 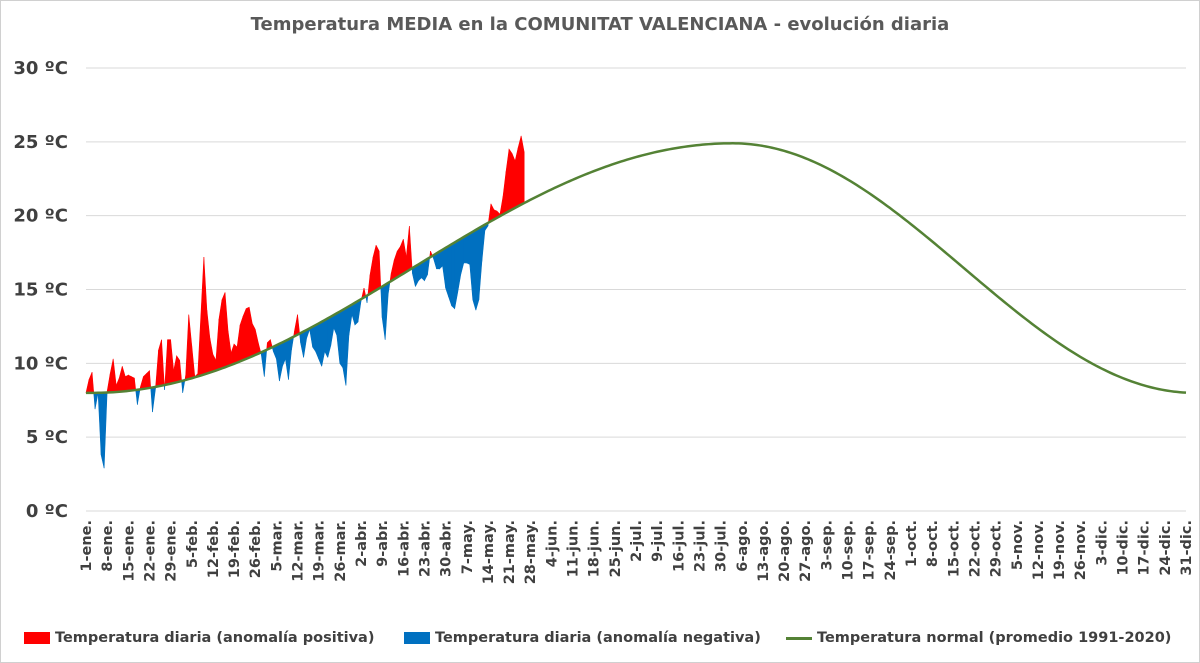 What do you see at coordinates (679, 546) in the screenshot?
I see `x-tick-label: 16-jul.` at bounding box center [679, 546].